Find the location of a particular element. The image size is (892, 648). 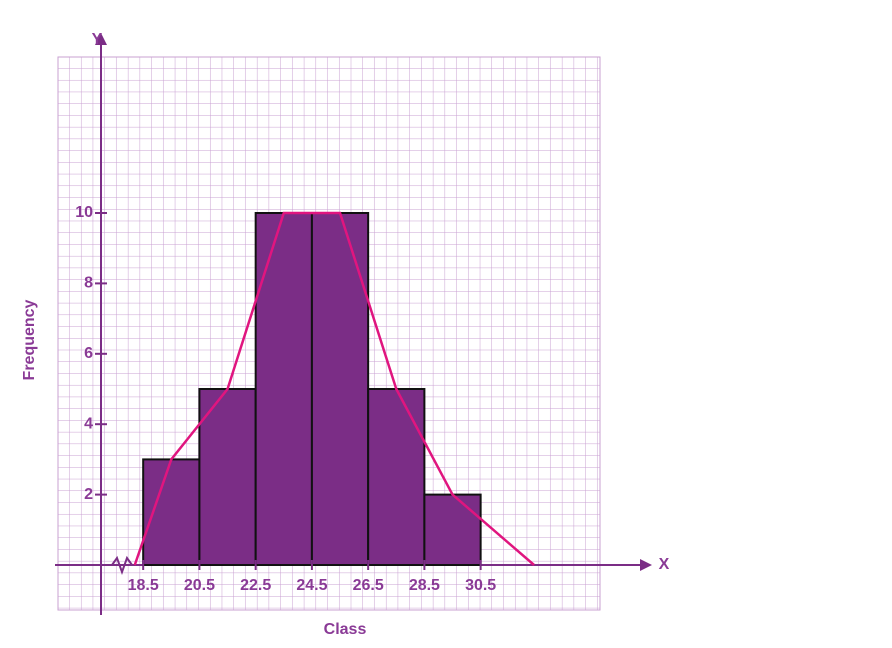

x-tick-label: 20.5 is located at coordinates (199, 585).